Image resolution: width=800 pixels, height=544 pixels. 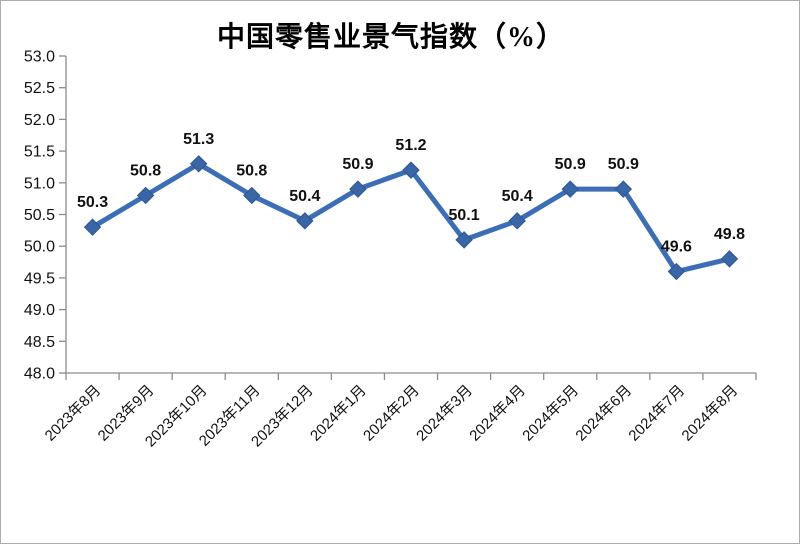 What do you see at coordinates (39, 310) in the screenshot?
I see `y-axis-tick-label: 49.0` at bounding box center [39, 310].